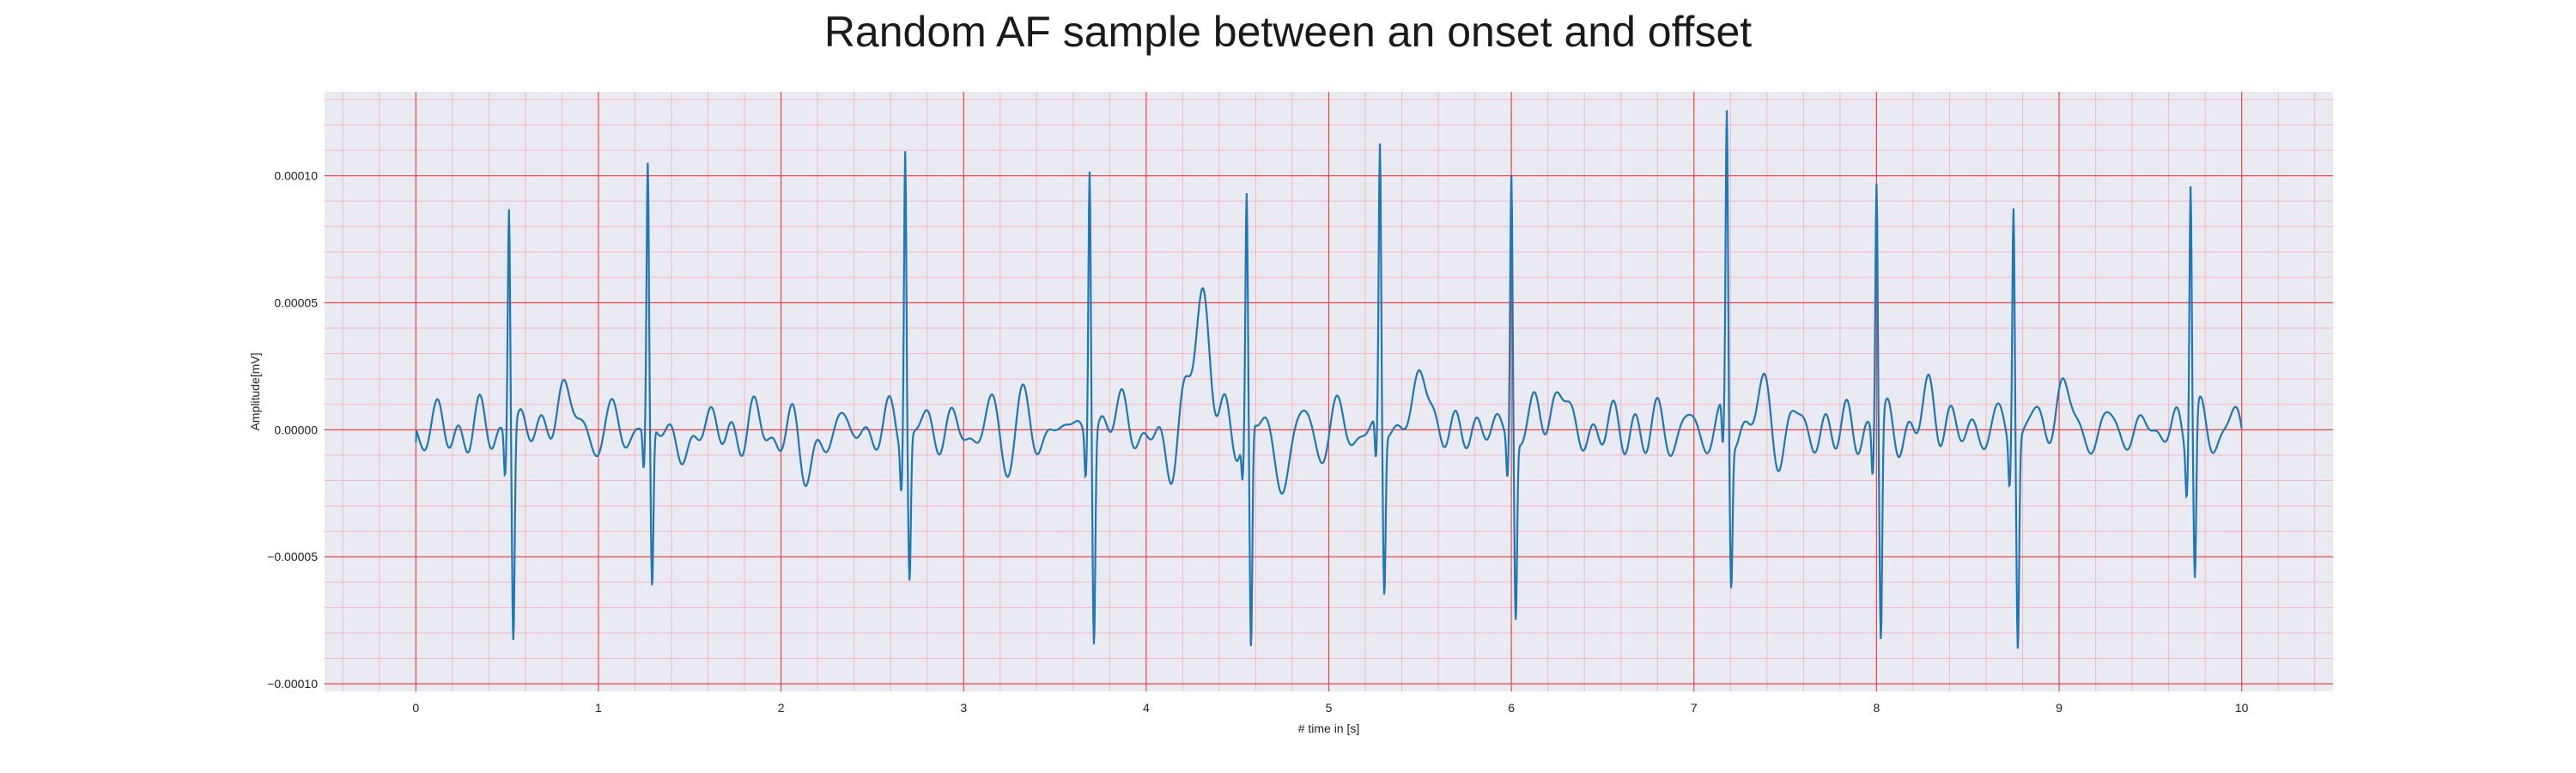  Describe the element at coordinates (296, 429) in the screenshot. I see `y-tick-label: 0.00000` at that location.